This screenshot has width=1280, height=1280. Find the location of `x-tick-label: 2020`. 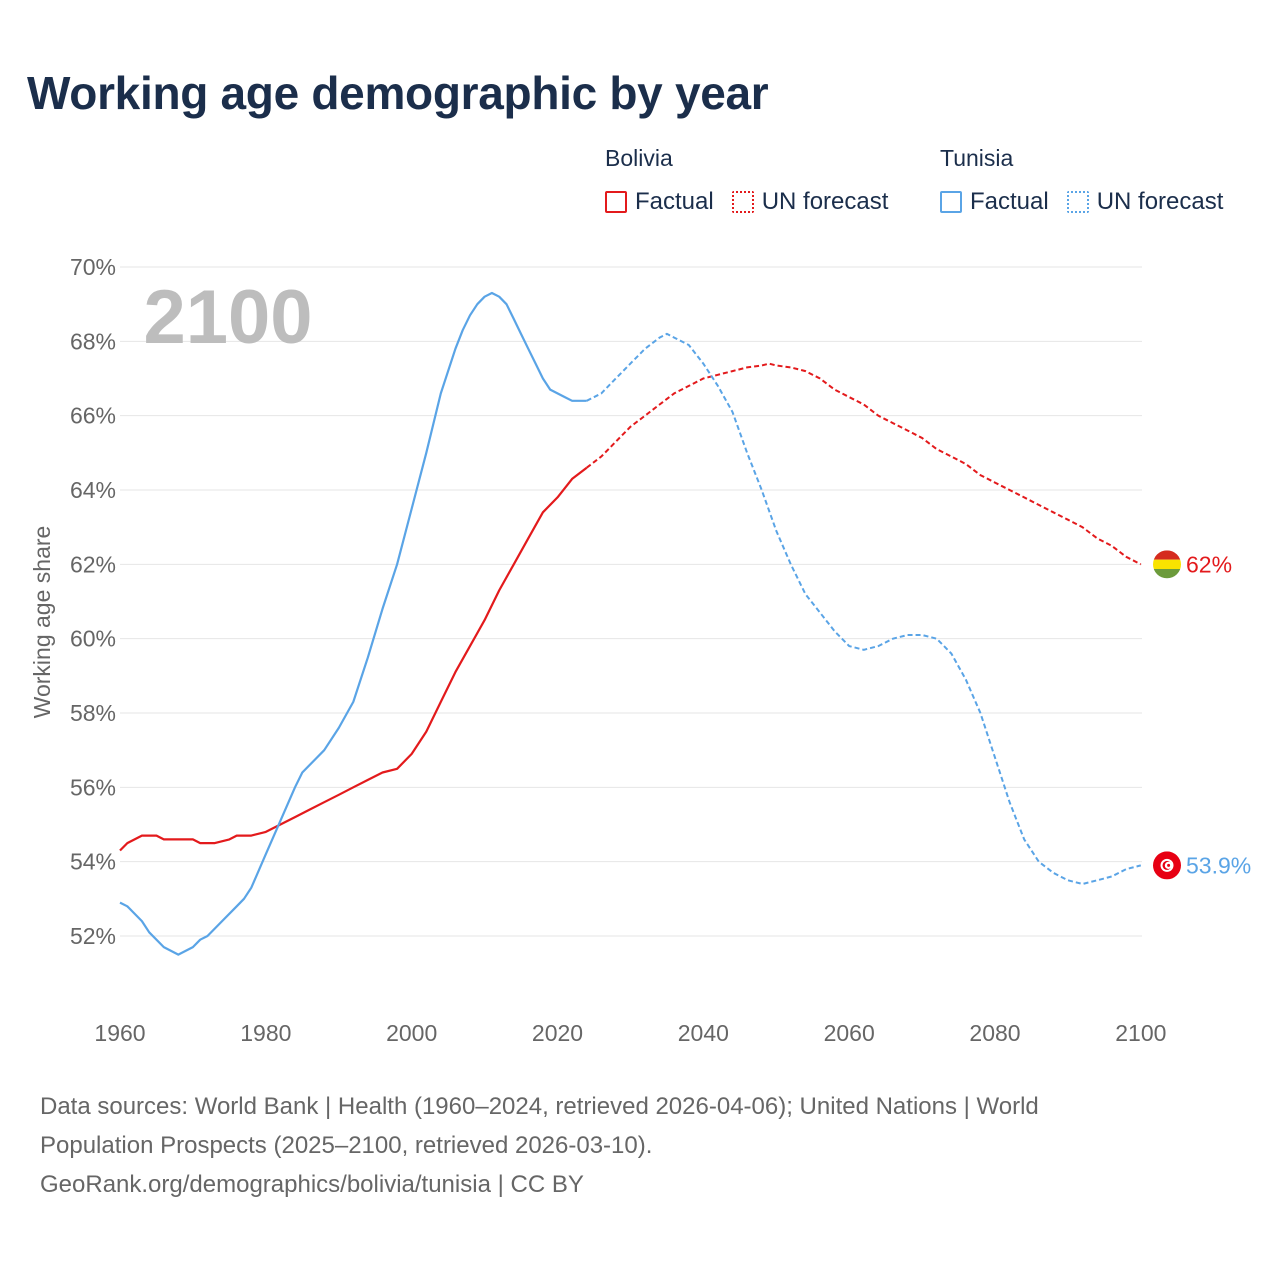

x-tick-label: 2020 is located at coordinates (557, 1033).